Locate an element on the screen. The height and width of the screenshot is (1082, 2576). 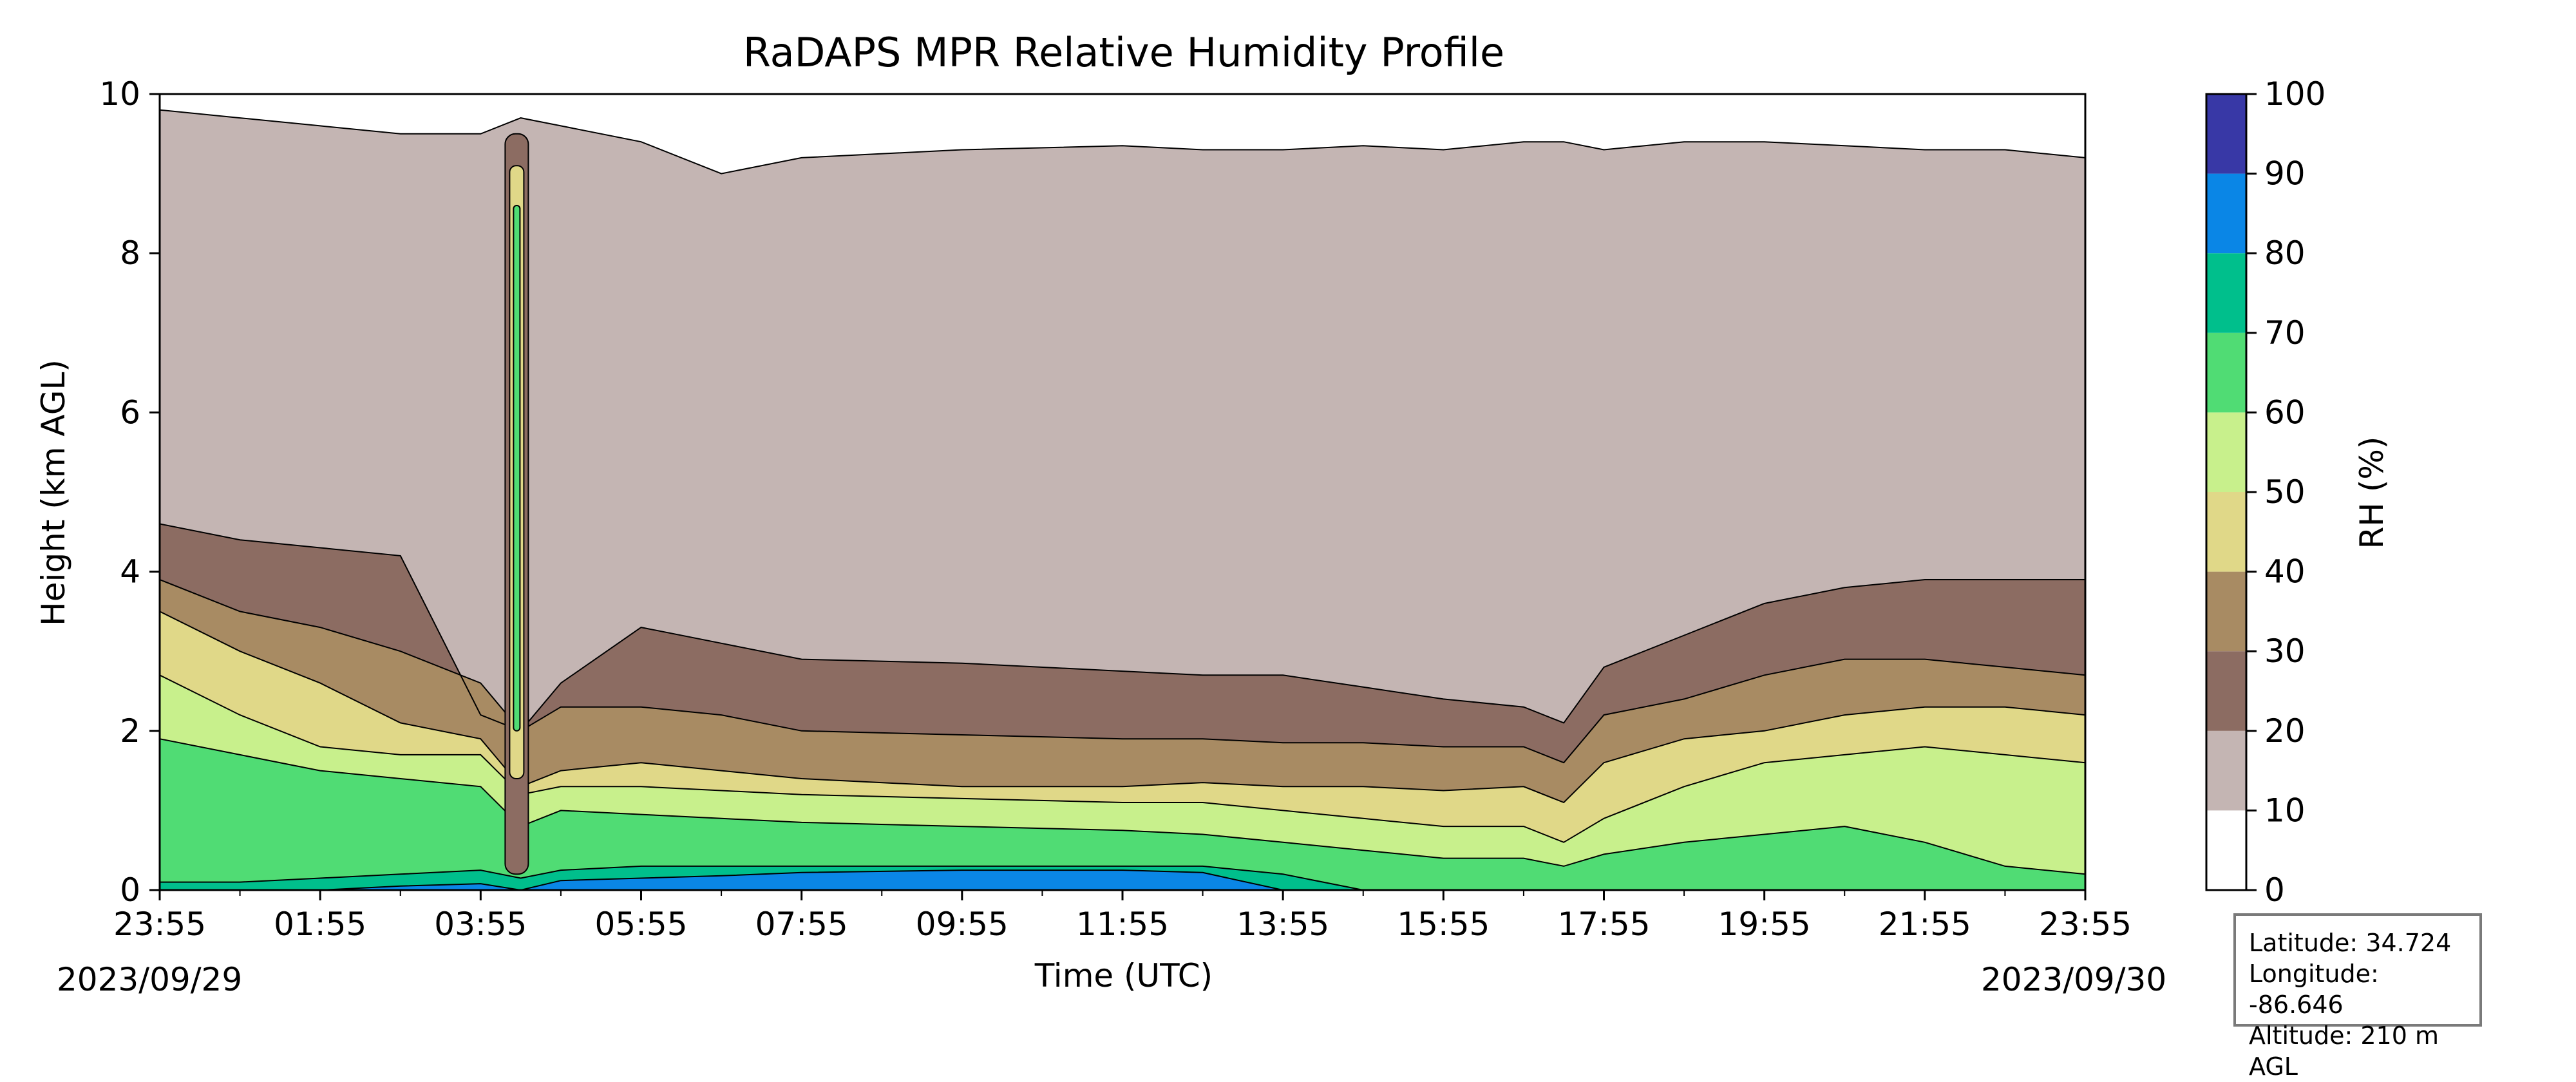
chart-title: RaDAPS MPR Relative Humidity Profile is located at coordinates (1124, 52).